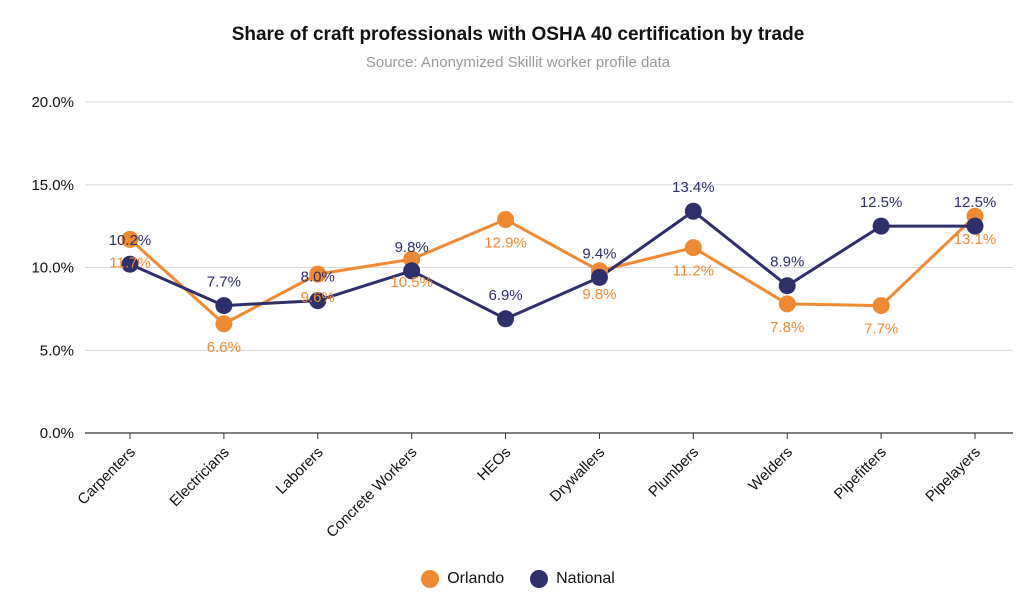 The height and width of the screenshot is (614, 1036). Describe the element at coordinates (506, 220) in the screenshot. I see `point-orlando-heos` at that location.